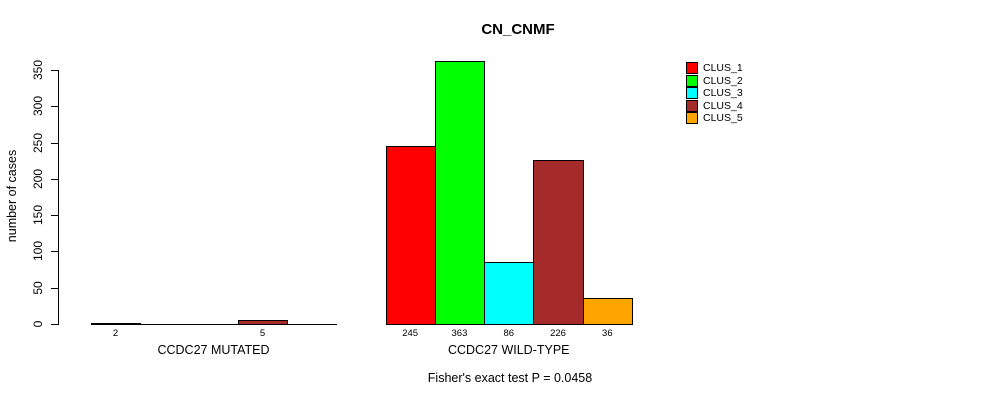  Describe the element at coordinates (38, 142) in the screenshot. I see `y-tick-label: 250` at that location.